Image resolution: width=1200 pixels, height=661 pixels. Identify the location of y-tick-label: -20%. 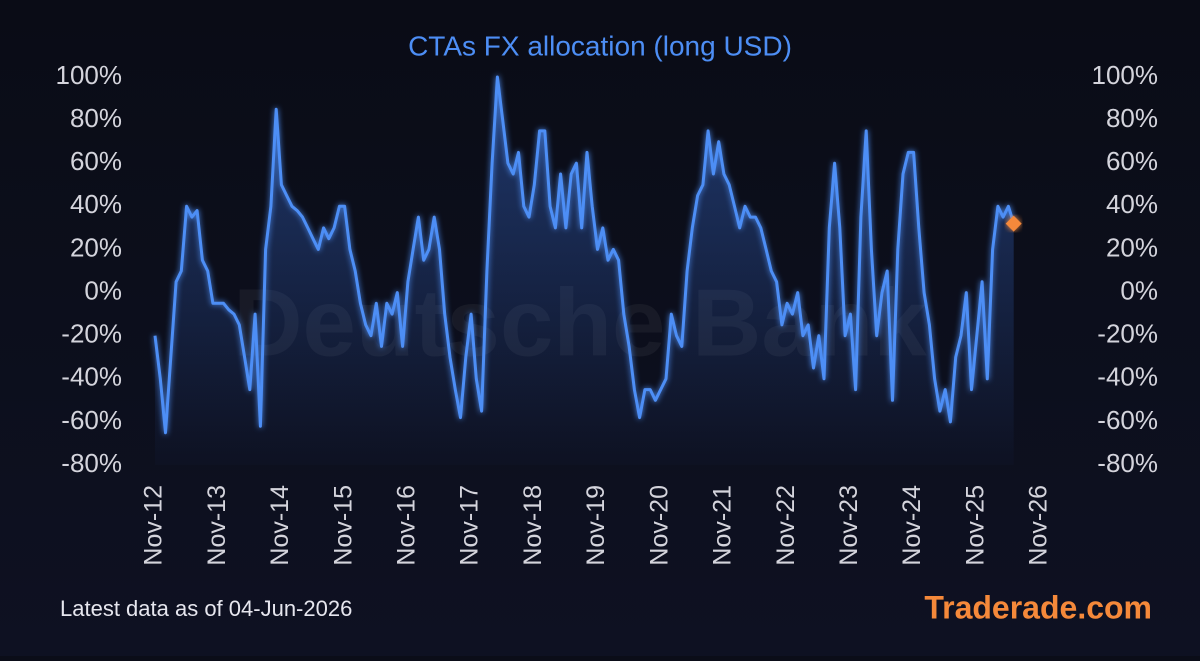
(91, 334).